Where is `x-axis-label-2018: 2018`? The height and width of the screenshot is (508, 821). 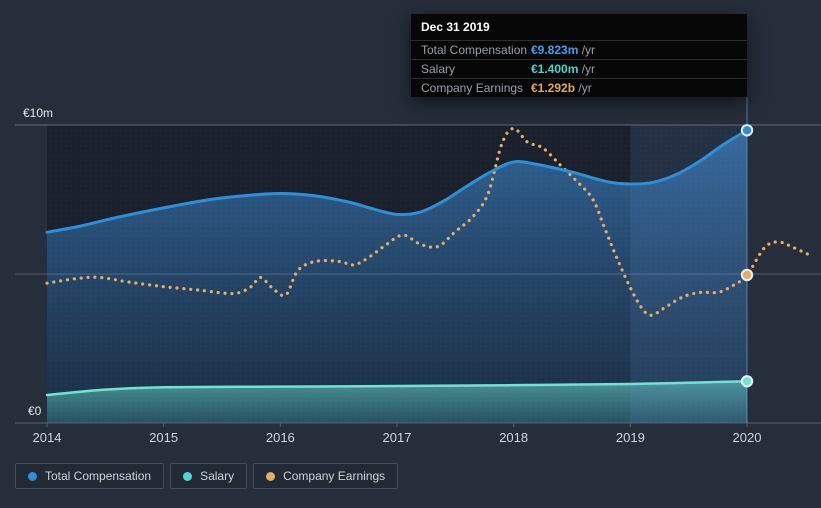
x-axis-label-2018: 2018 is located at coordinates (514, 437).